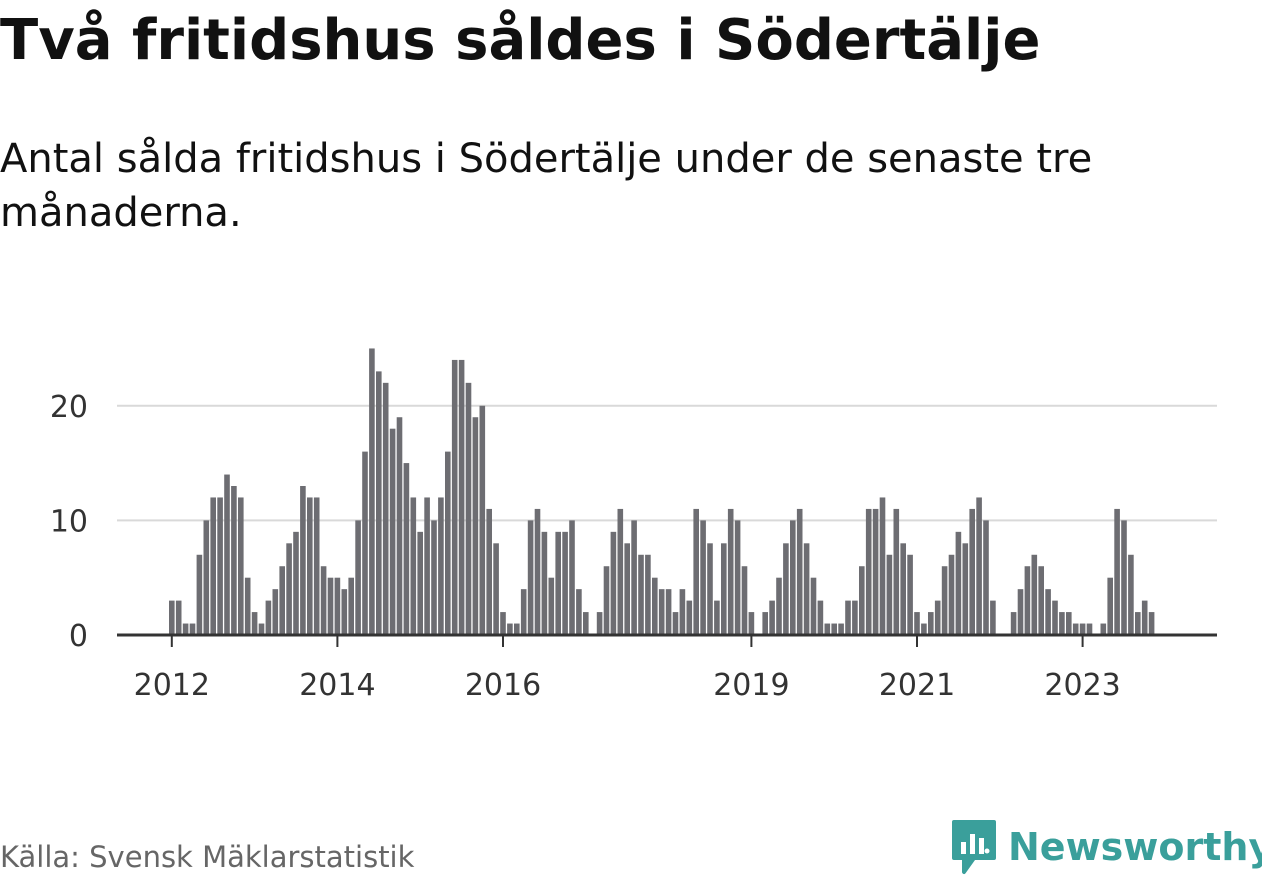  I want to click on x-tick-label: 2021, so click(917, 685).